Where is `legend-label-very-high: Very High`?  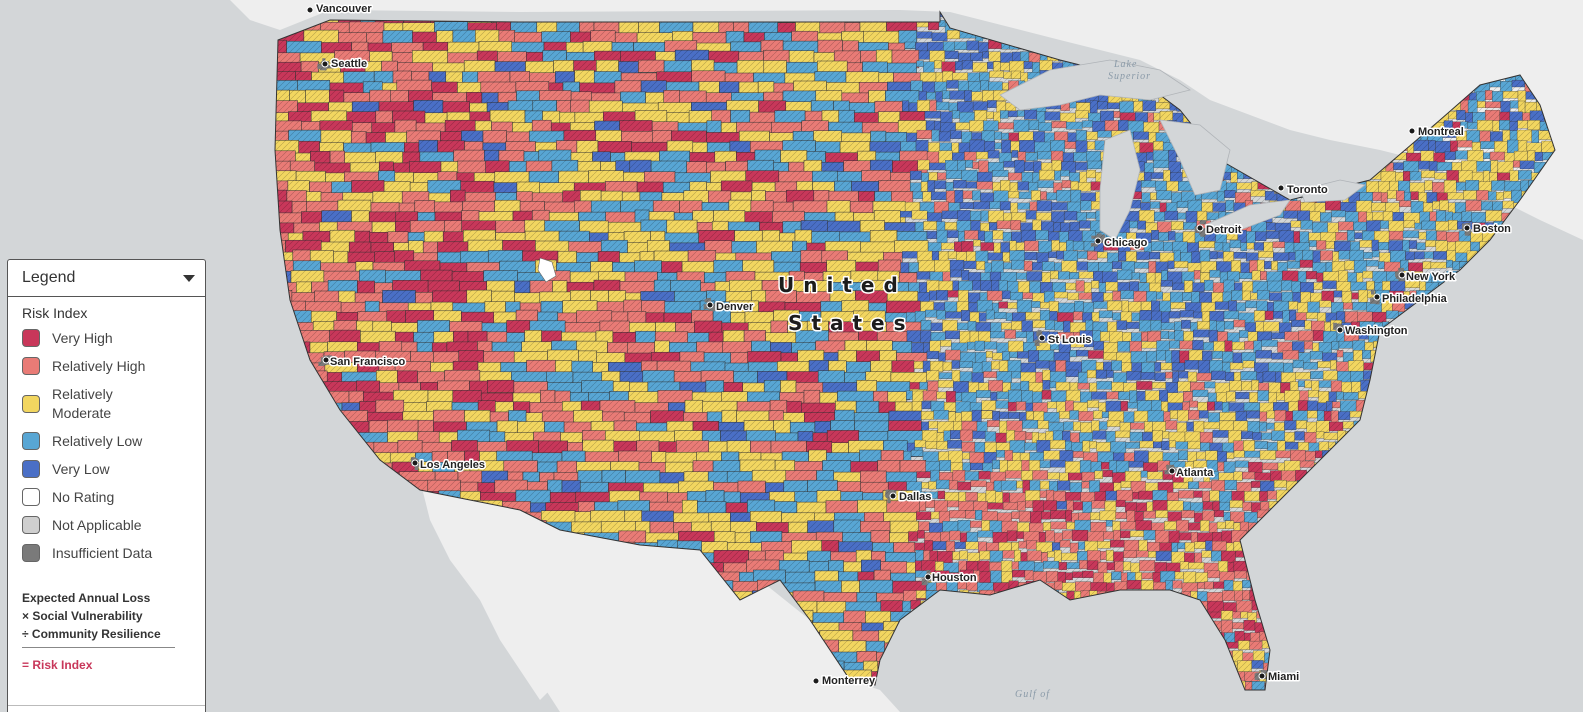
legend-label-very-high: Very High is located at coordinates (82, 338).